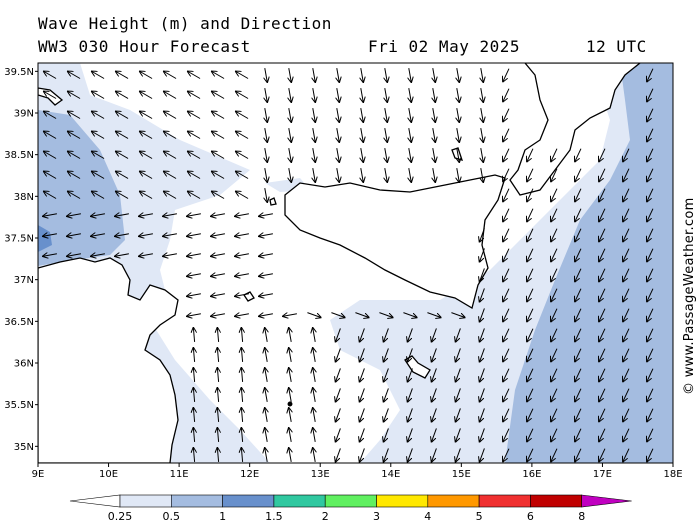 The height and width of the screenshot is (525, 700). Describe the element at coordinates (581, 516) in the screenshot. I see `legend-label: 8` at that location.